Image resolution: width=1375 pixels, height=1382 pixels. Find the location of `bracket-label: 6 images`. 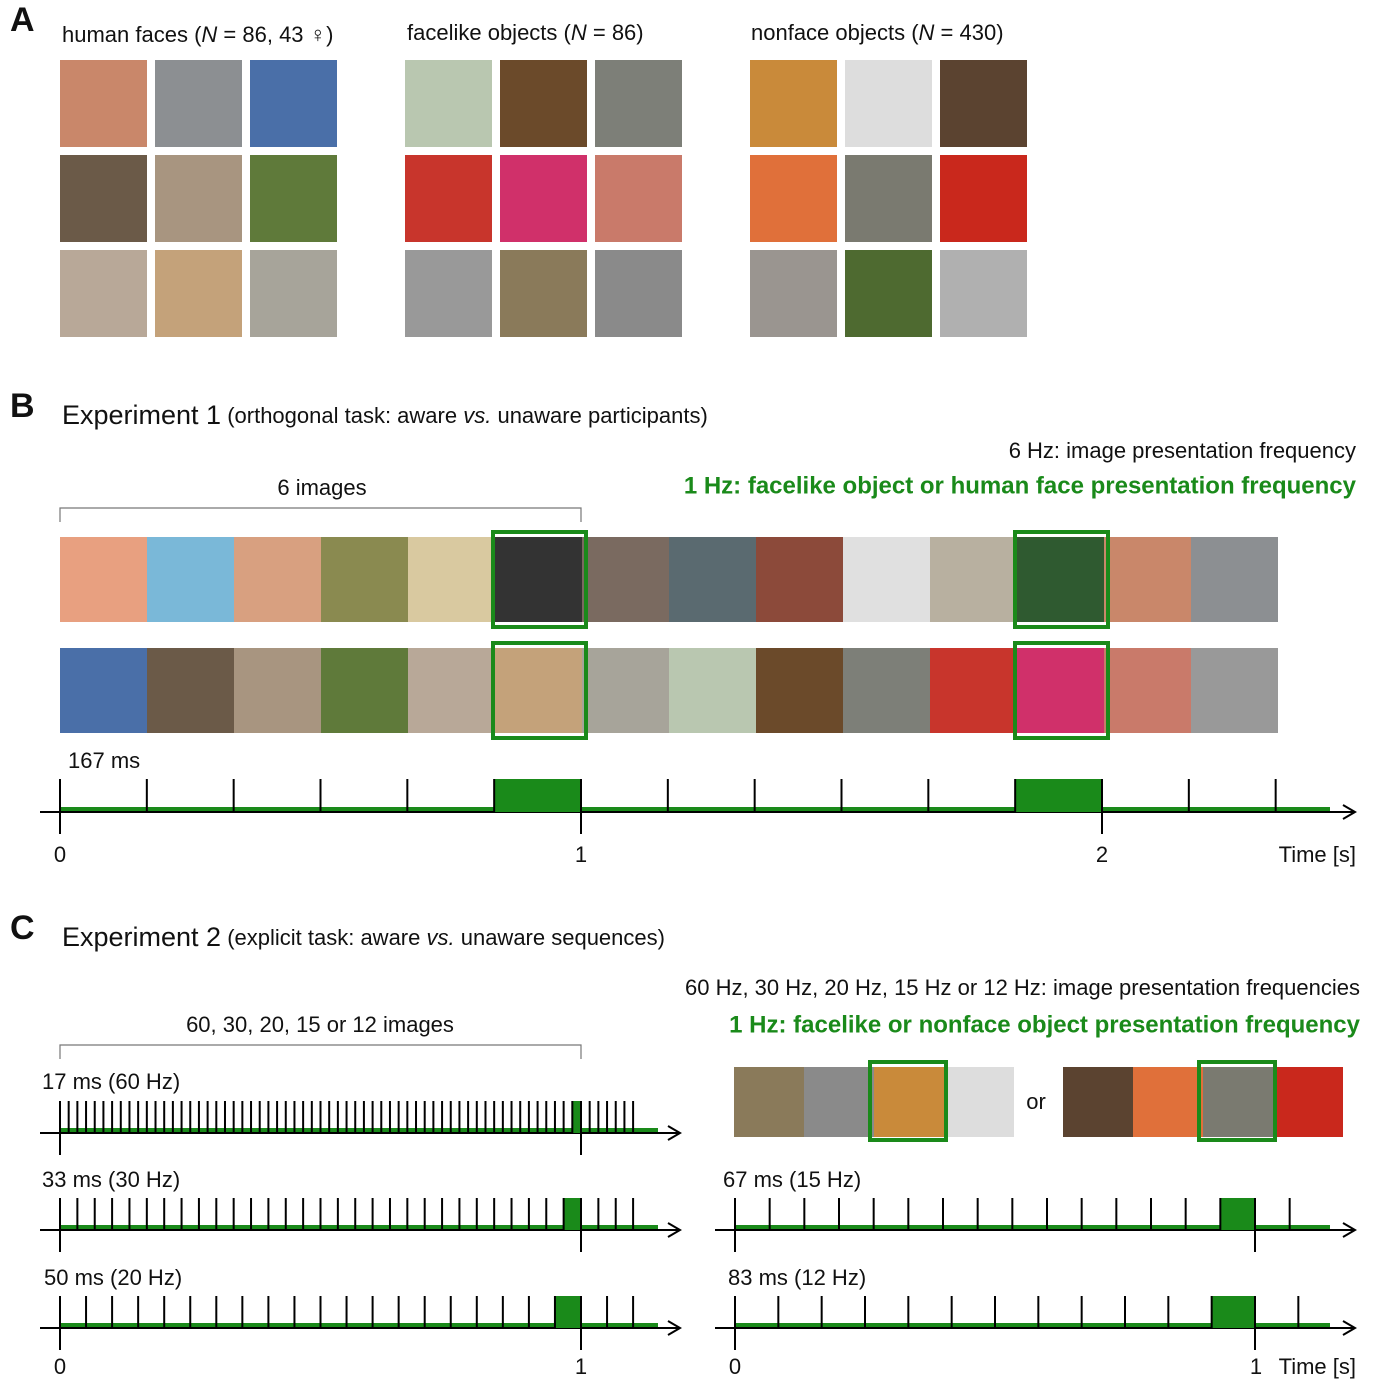

bracket-label: 6 images is located at coordinates (321, 487).